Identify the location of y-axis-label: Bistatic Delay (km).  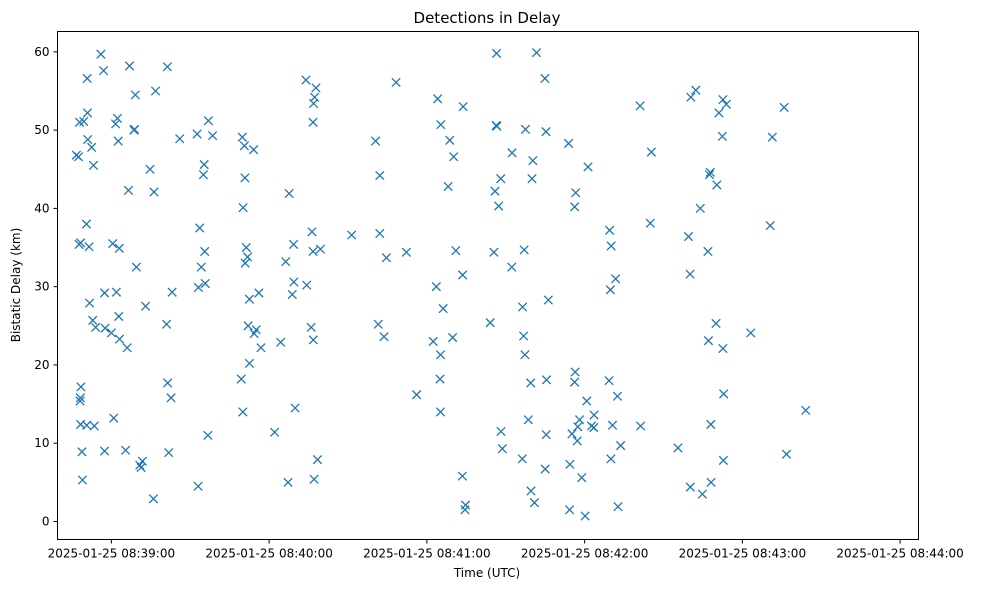
(16, 285).